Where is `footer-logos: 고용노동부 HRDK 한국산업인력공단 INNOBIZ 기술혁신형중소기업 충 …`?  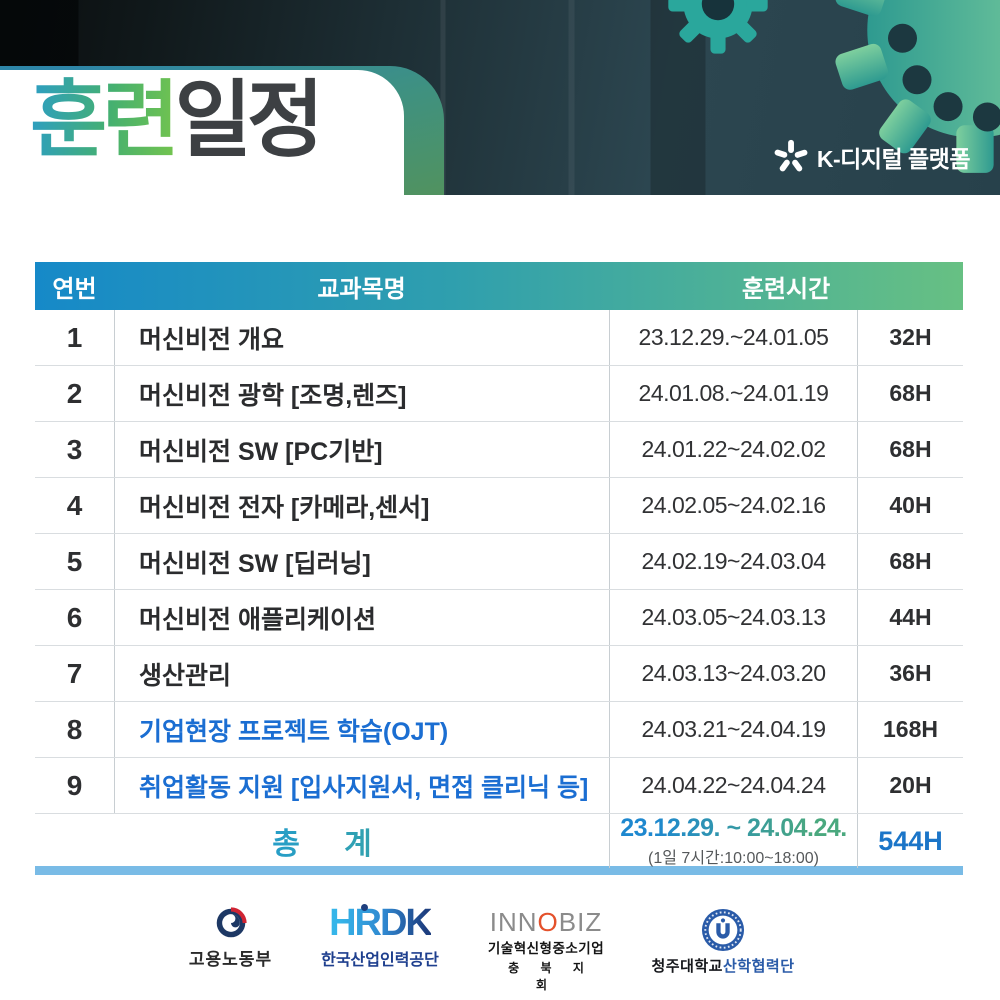 footer-logos: 고용노동부 HRDK 한국산업인력공단 INNOBIZ 기술혁신형중소기업 충 … is located at coordinates (500, 940).